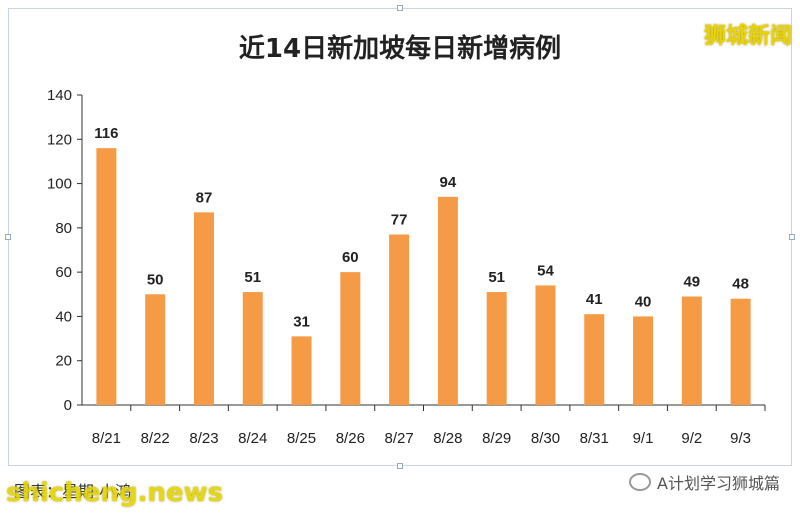 This screenshot has width=800, height=513. I want to click on data-label: 40, so click(643, 301).